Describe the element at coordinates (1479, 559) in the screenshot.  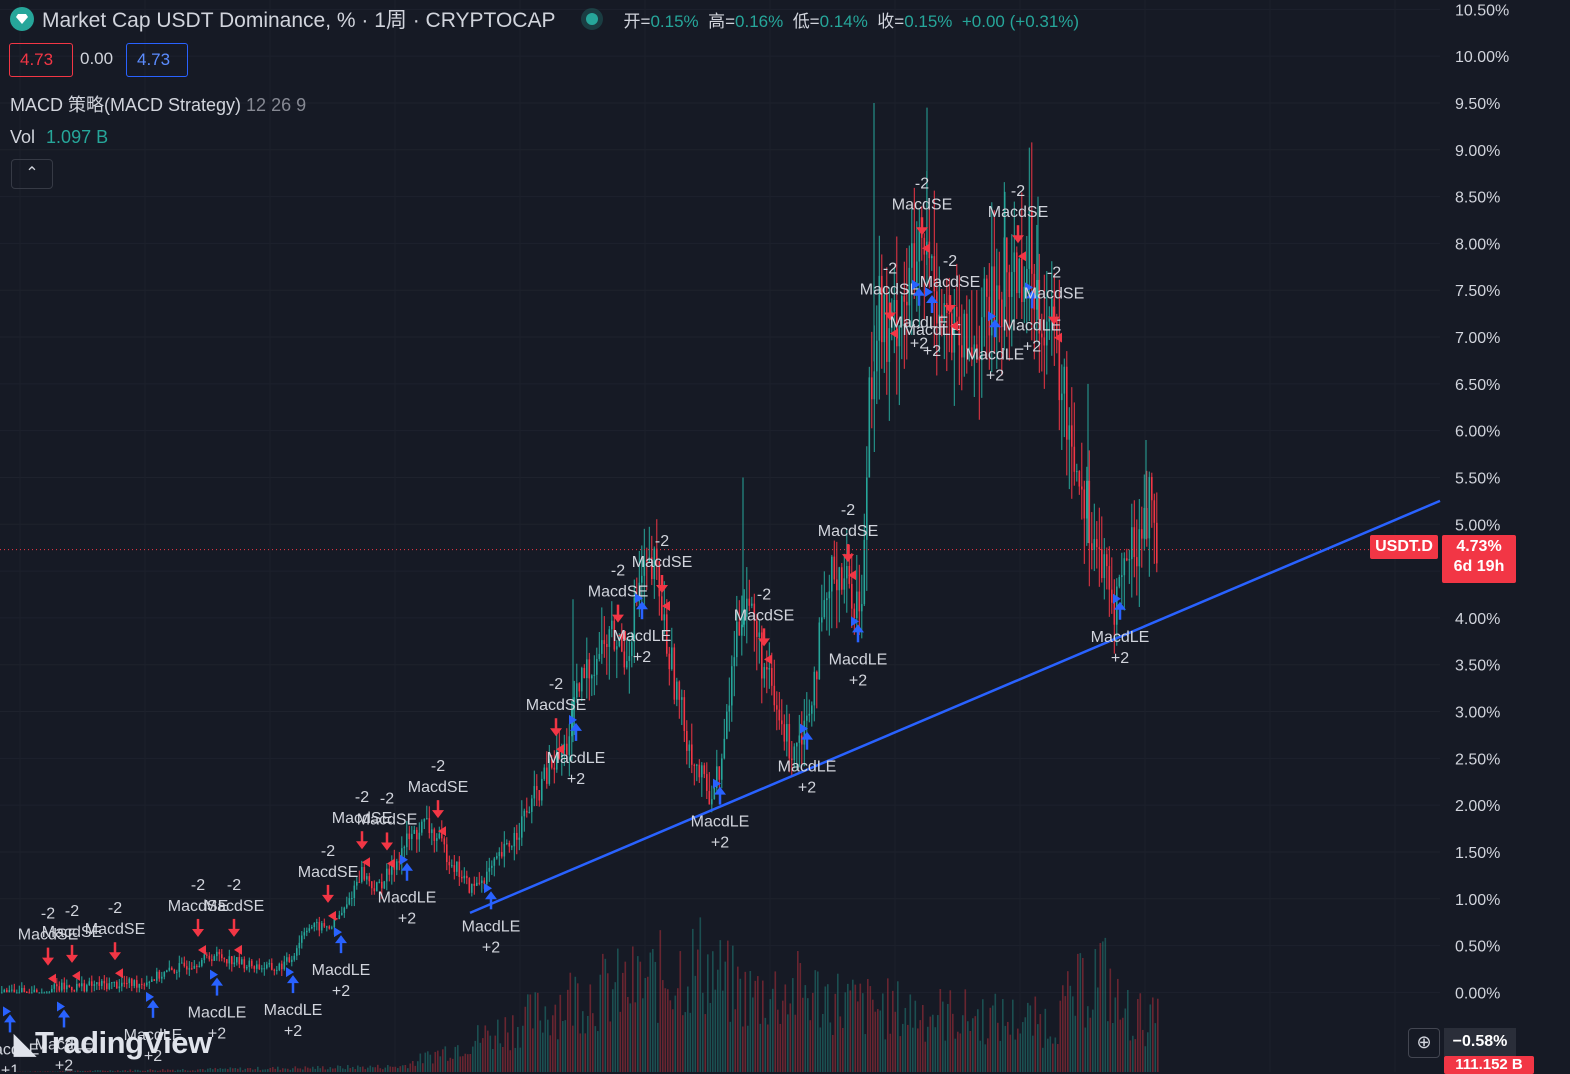
I see `current-price-tag: 4.73% 6d 19h` at that location.